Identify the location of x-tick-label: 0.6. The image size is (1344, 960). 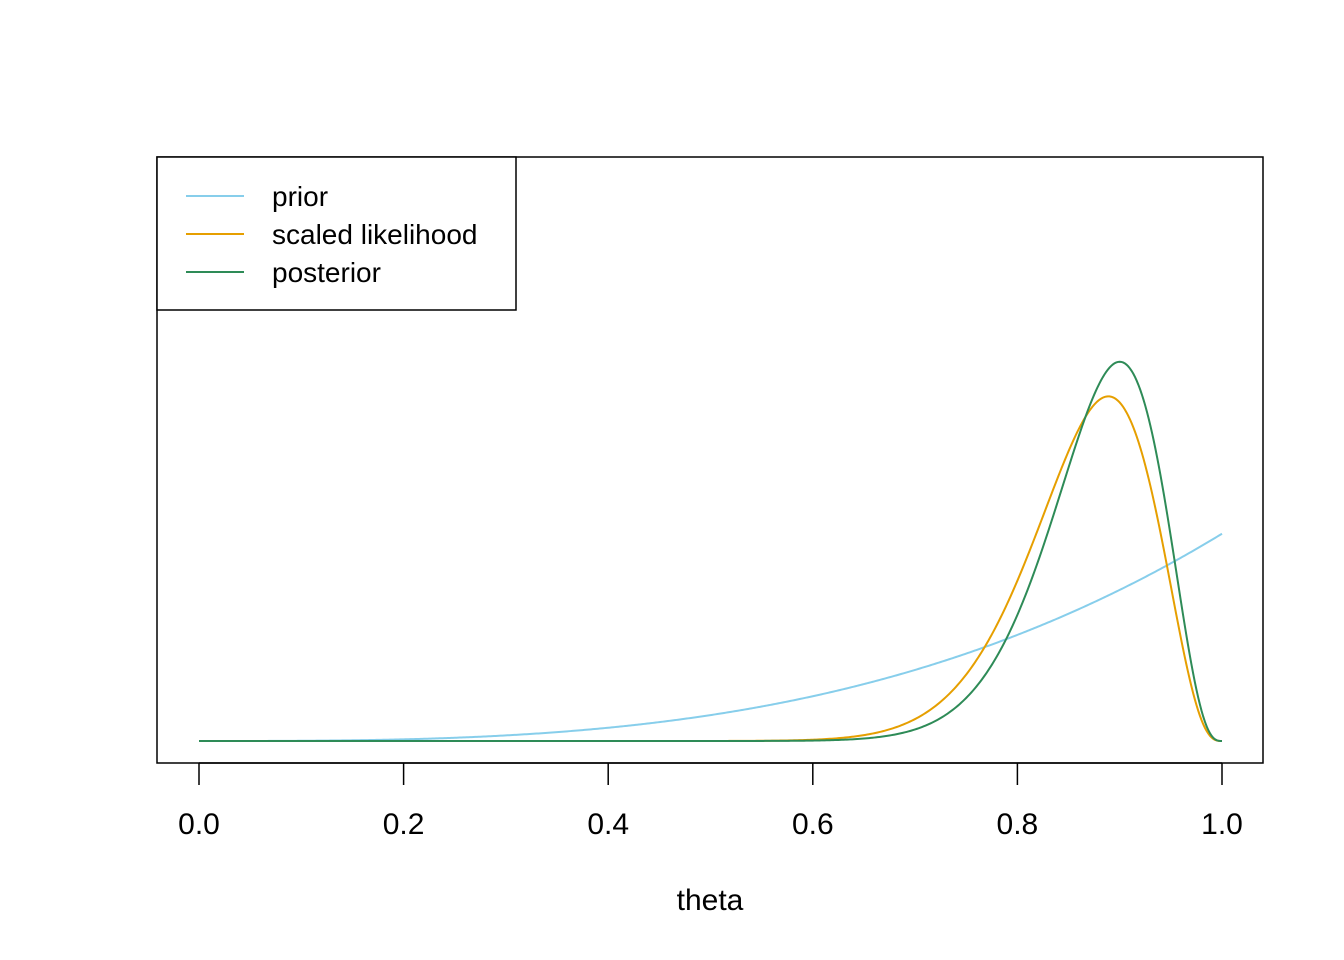
(813, 824).